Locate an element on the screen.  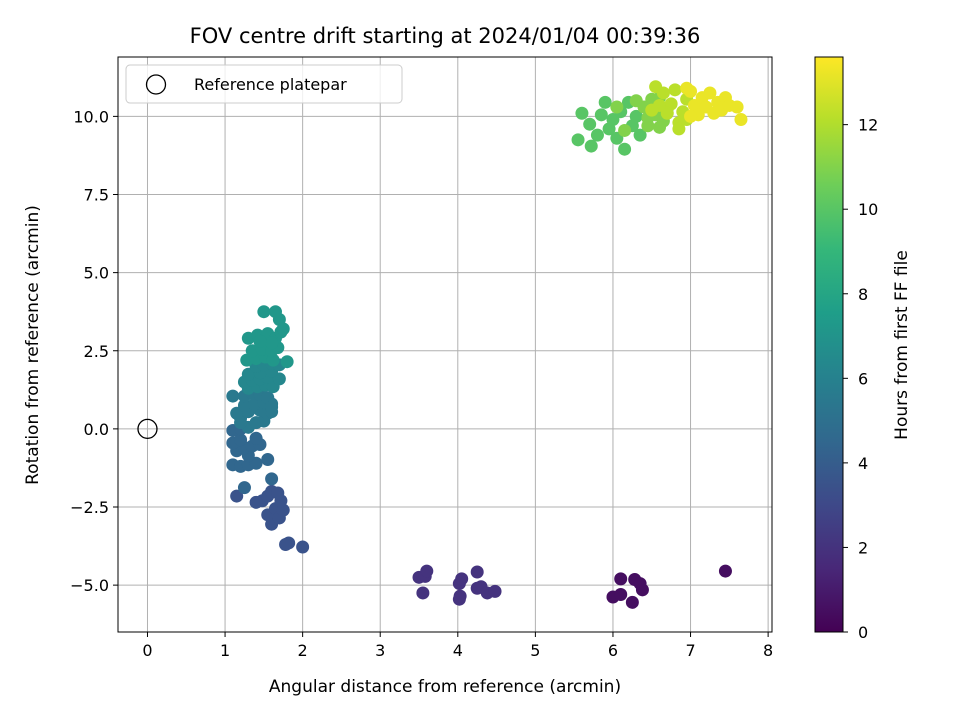
legend-box is located at coordinates (264, 84).